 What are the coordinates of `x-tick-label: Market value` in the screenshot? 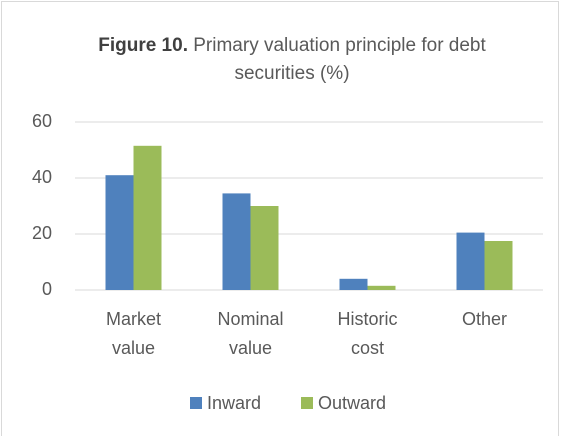 It's located at (133, 333).